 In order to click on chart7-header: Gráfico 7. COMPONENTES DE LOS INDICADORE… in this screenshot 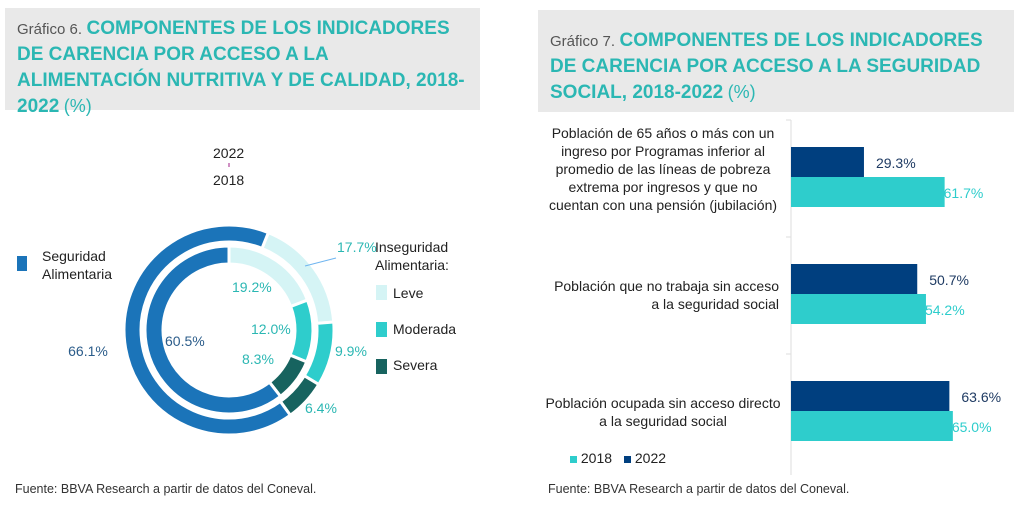, I will do `click(776, 61)`.